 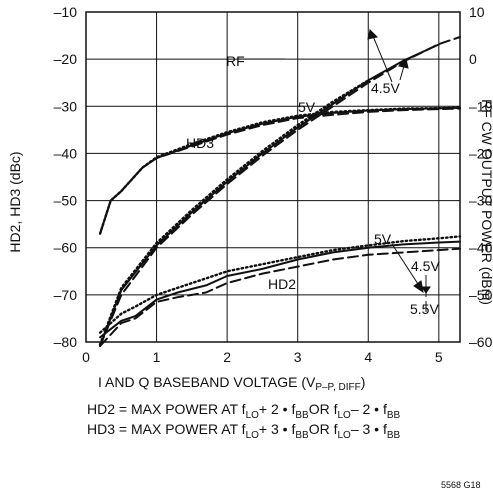 I want to click on label-rf: RF, so click(x=235, y=61).